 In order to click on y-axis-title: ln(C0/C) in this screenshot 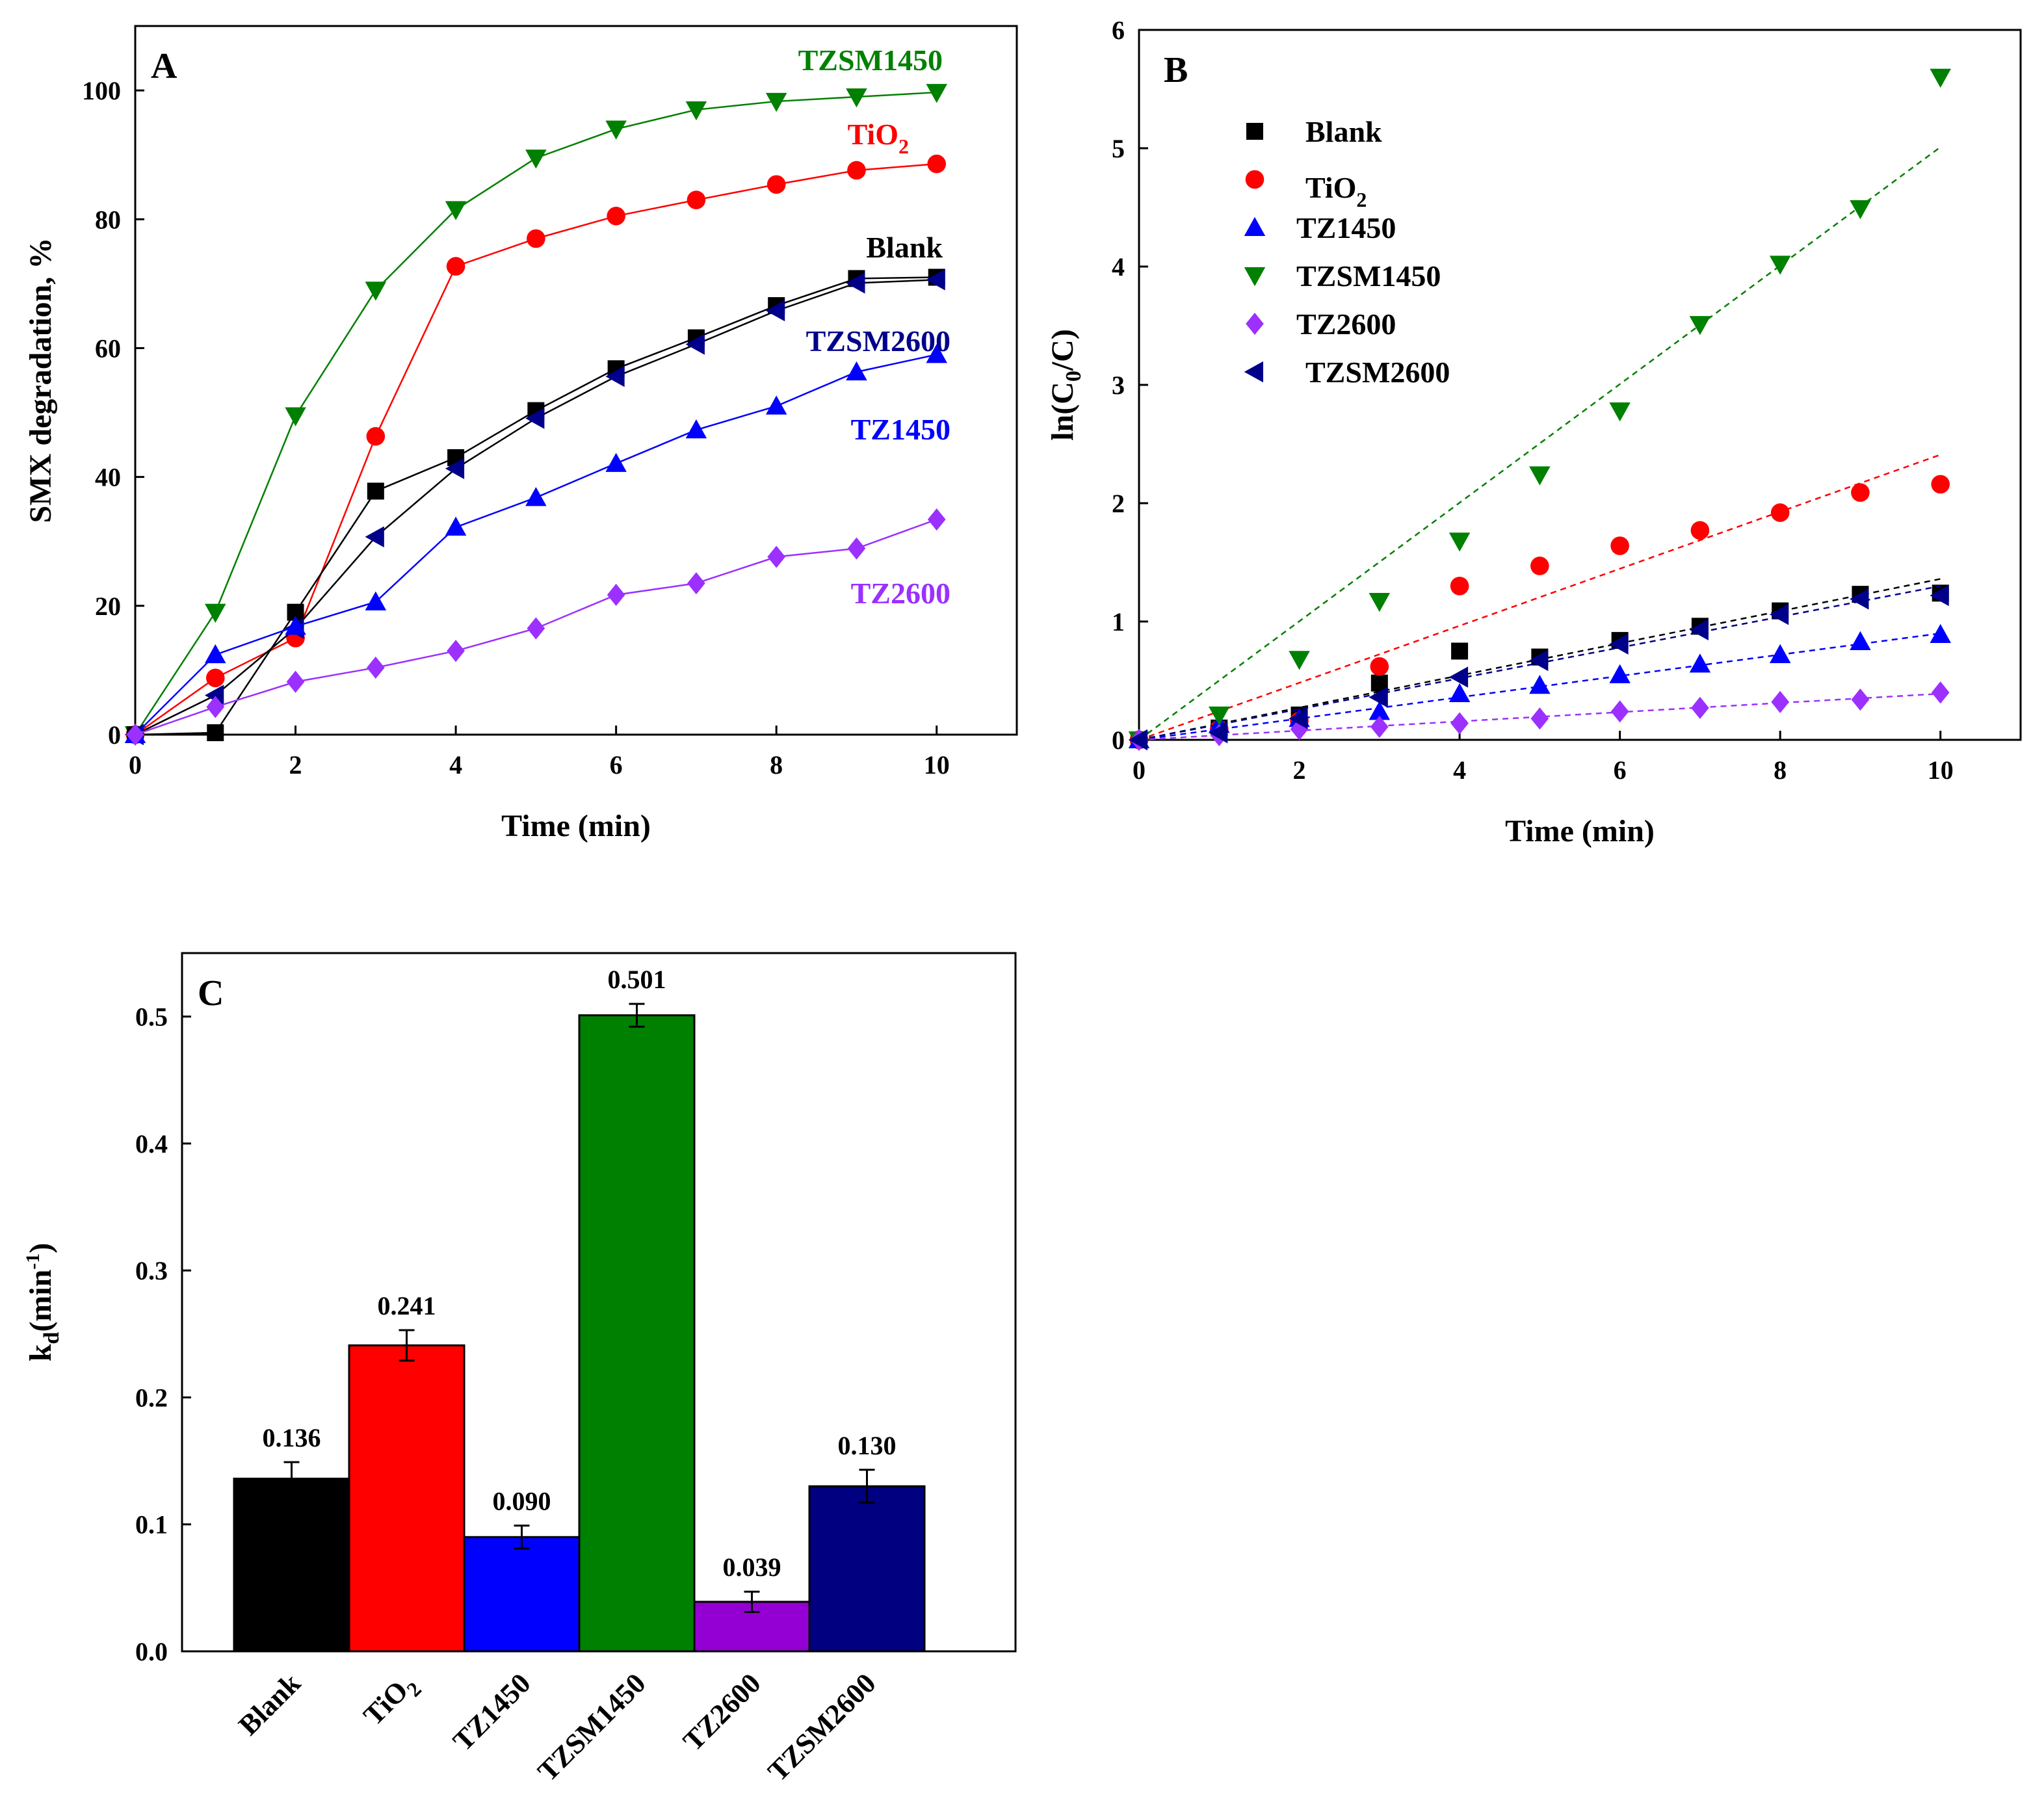, I will do `click(1065, 385)`.